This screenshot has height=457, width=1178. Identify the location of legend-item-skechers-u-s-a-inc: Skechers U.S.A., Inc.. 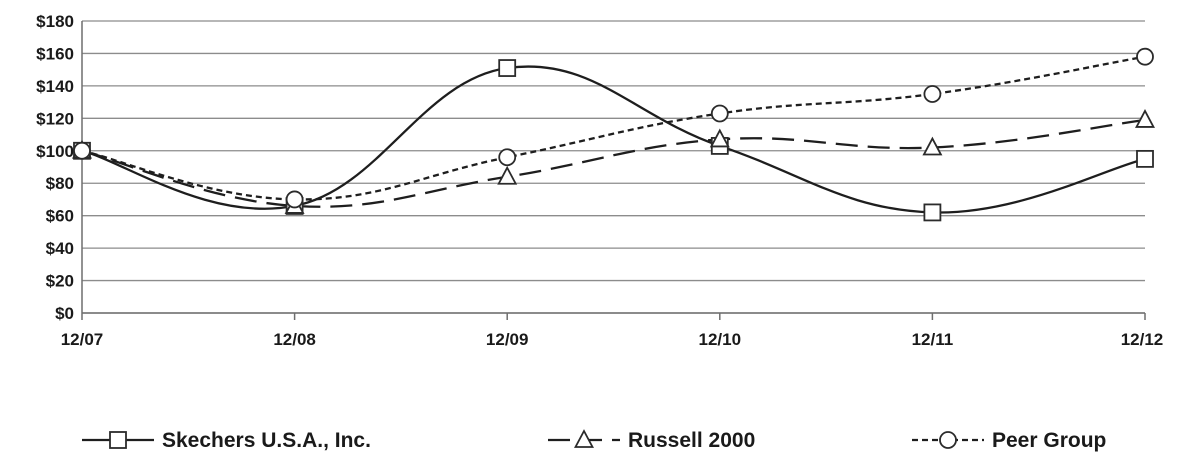
(226, 440).